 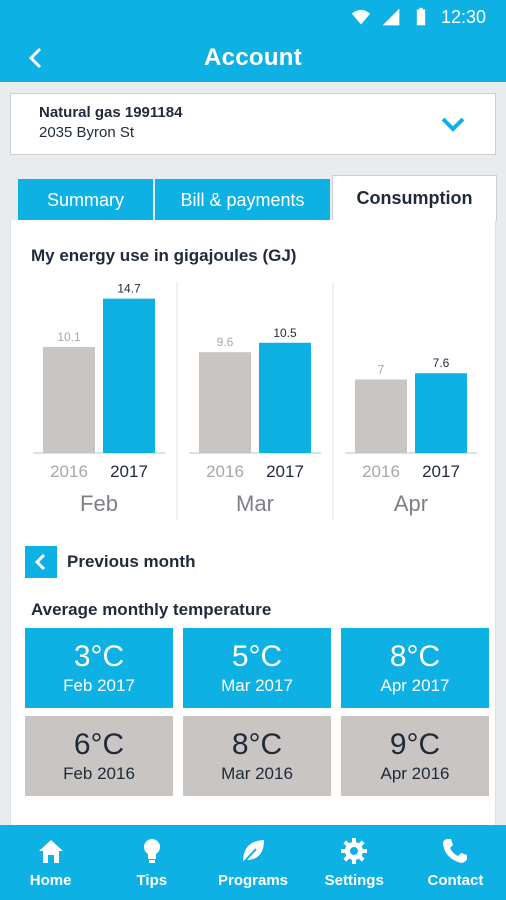 I want to click on nav-contact-label: Contact, so click(x=455, y=880).